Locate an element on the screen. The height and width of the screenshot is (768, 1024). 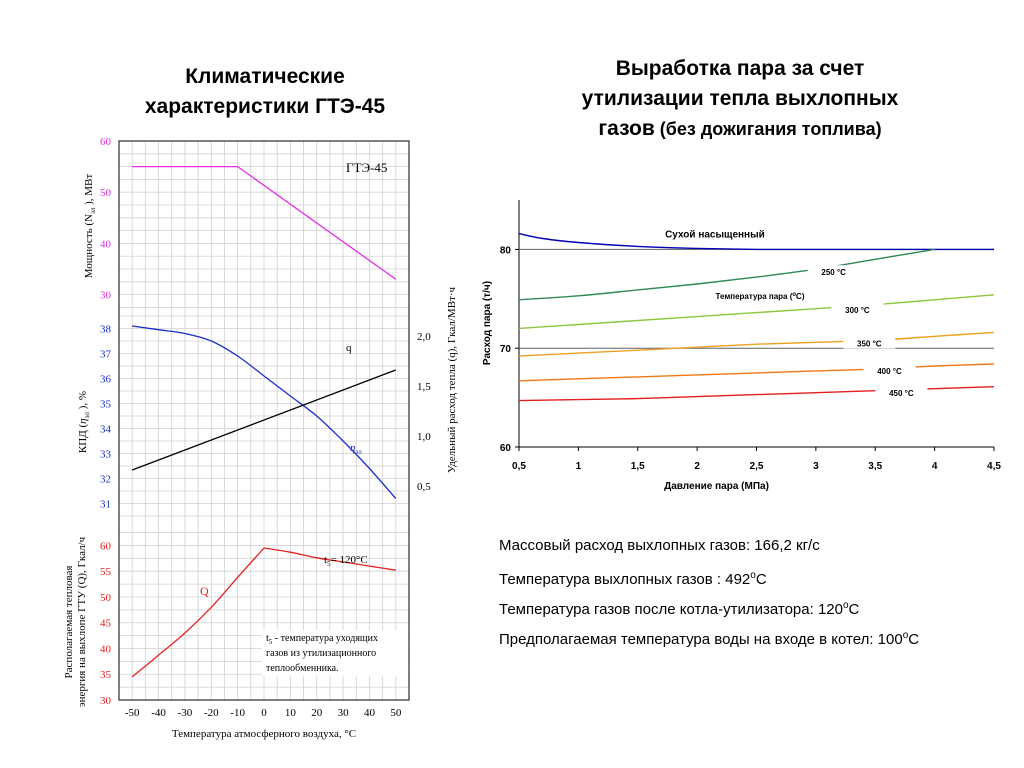
power-series-line is located at coordinates (264, 222).